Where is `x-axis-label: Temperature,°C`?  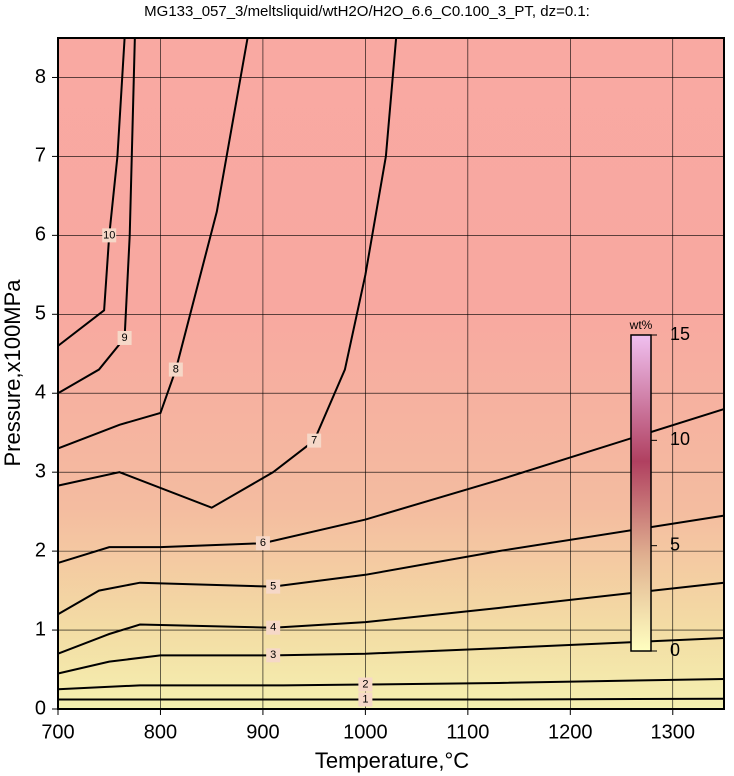 x-axis-label: Temperature,°C is located at coordinates (392, 760).